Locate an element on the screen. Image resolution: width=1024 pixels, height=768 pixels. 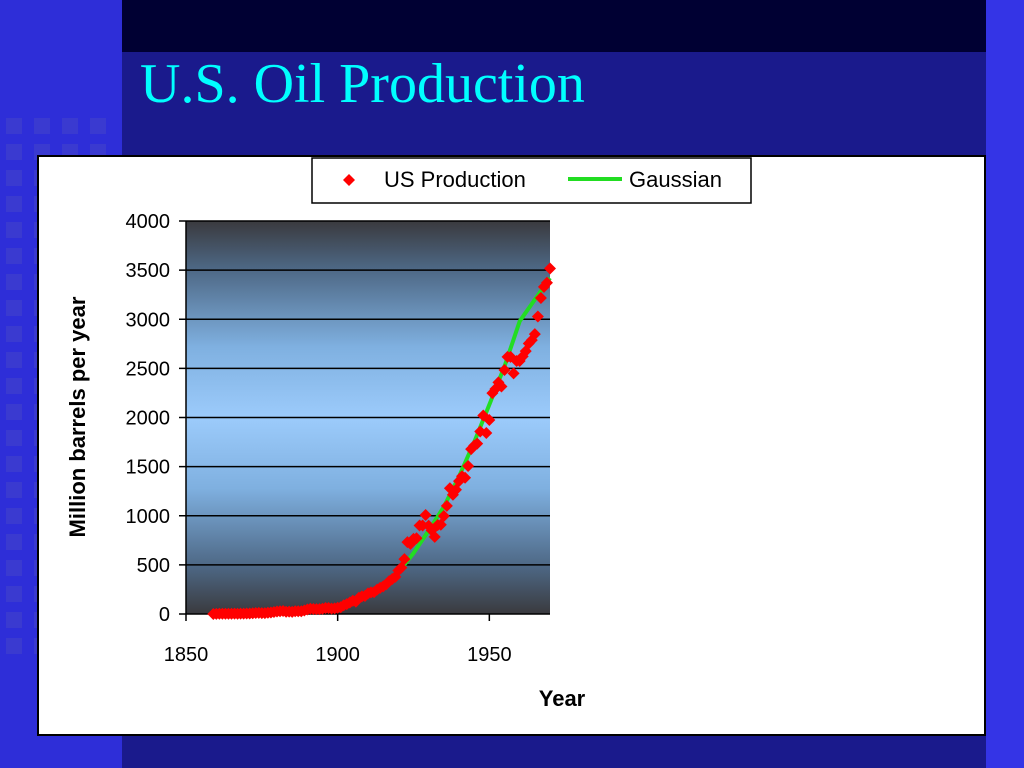
y-tick-label: 500 is located at coordinates (153, 566).